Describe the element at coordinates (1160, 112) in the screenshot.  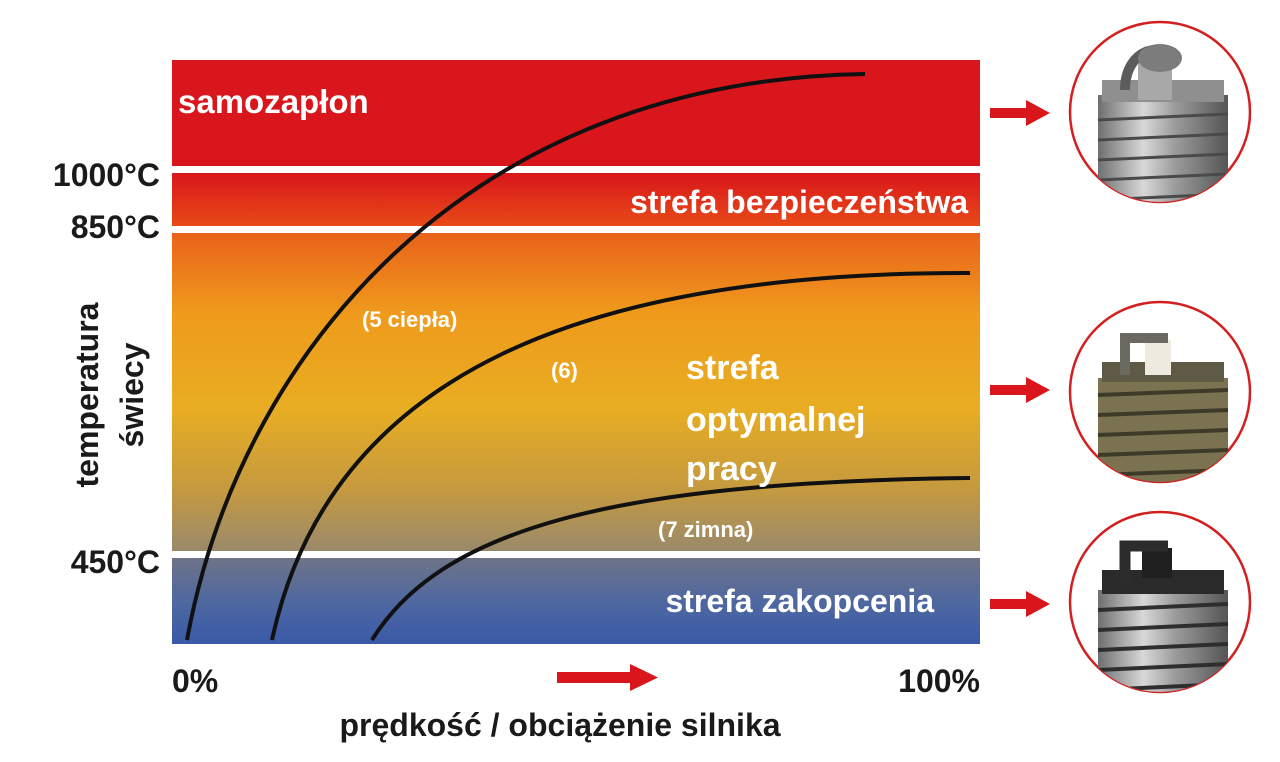
I see `spark-plug-overheated-image` at that location.